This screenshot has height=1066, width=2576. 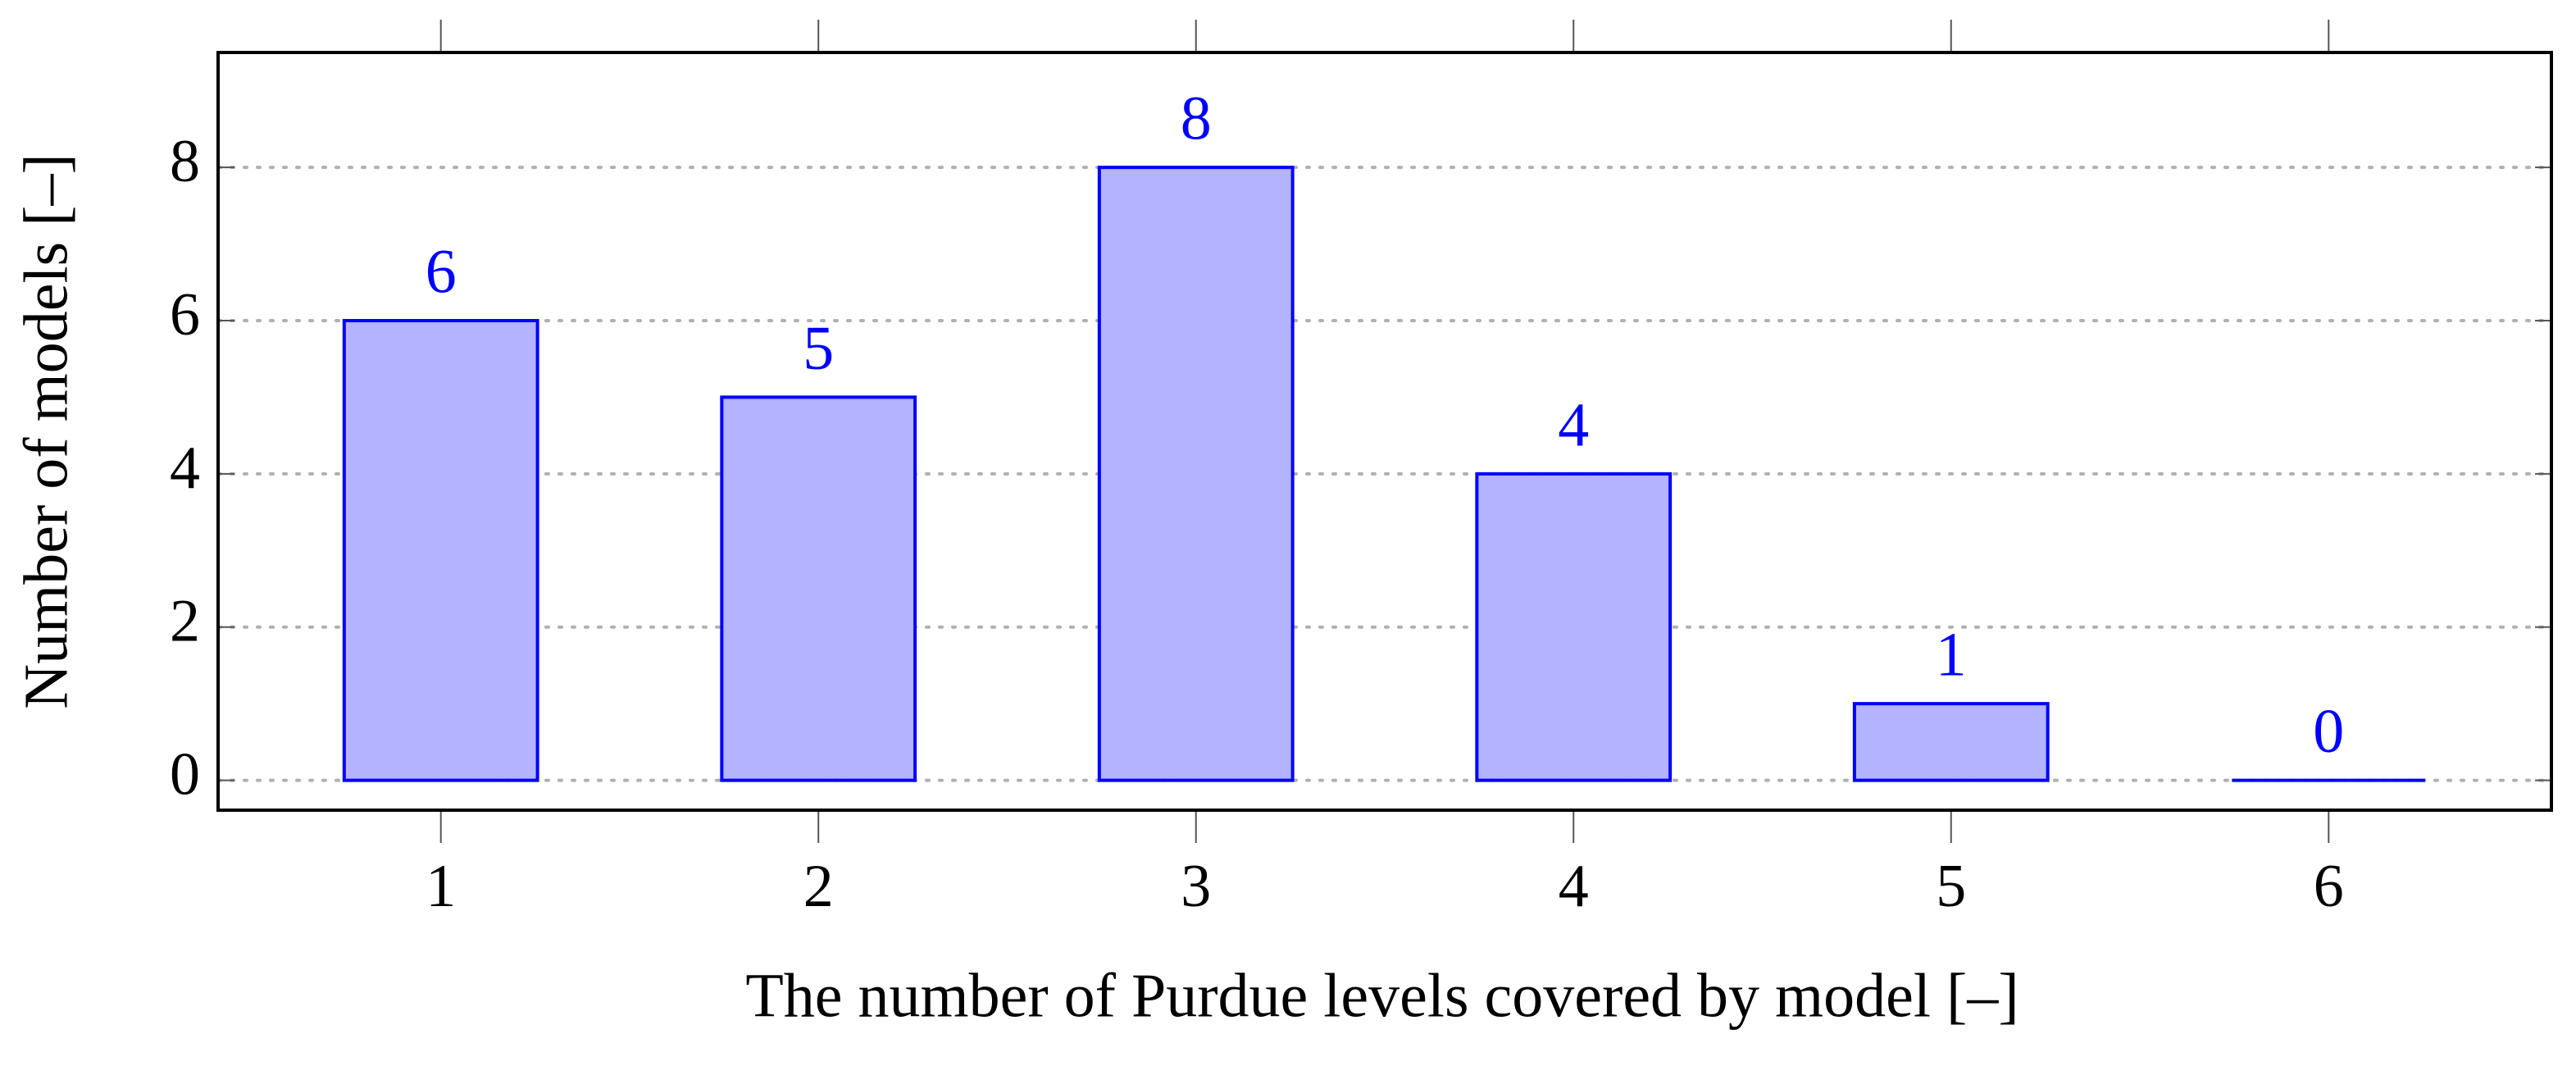 What do you see at coordinates (1574, 886) in the screenshot?
I see `x-tick-label: 4` at bounding box center [1574, 886].